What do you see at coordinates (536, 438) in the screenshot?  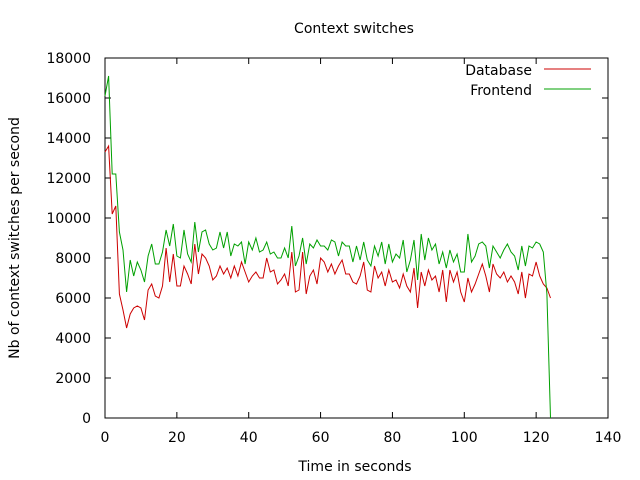 I see `x-tick-label: 120` at bounding box center [536, 438].